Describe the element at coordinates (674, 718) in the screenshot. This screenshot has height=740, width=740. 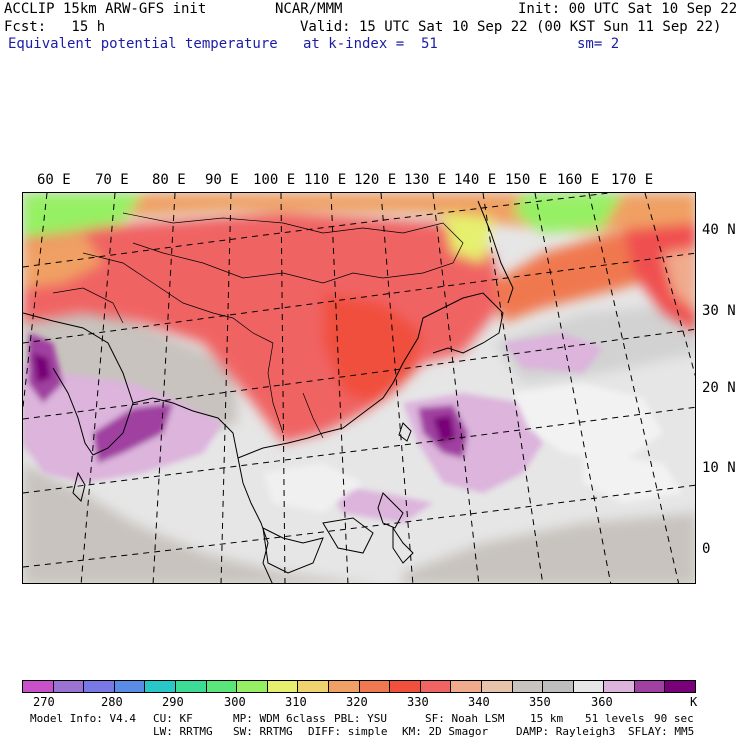
I see `timestep-info: 90 sec` at that location.